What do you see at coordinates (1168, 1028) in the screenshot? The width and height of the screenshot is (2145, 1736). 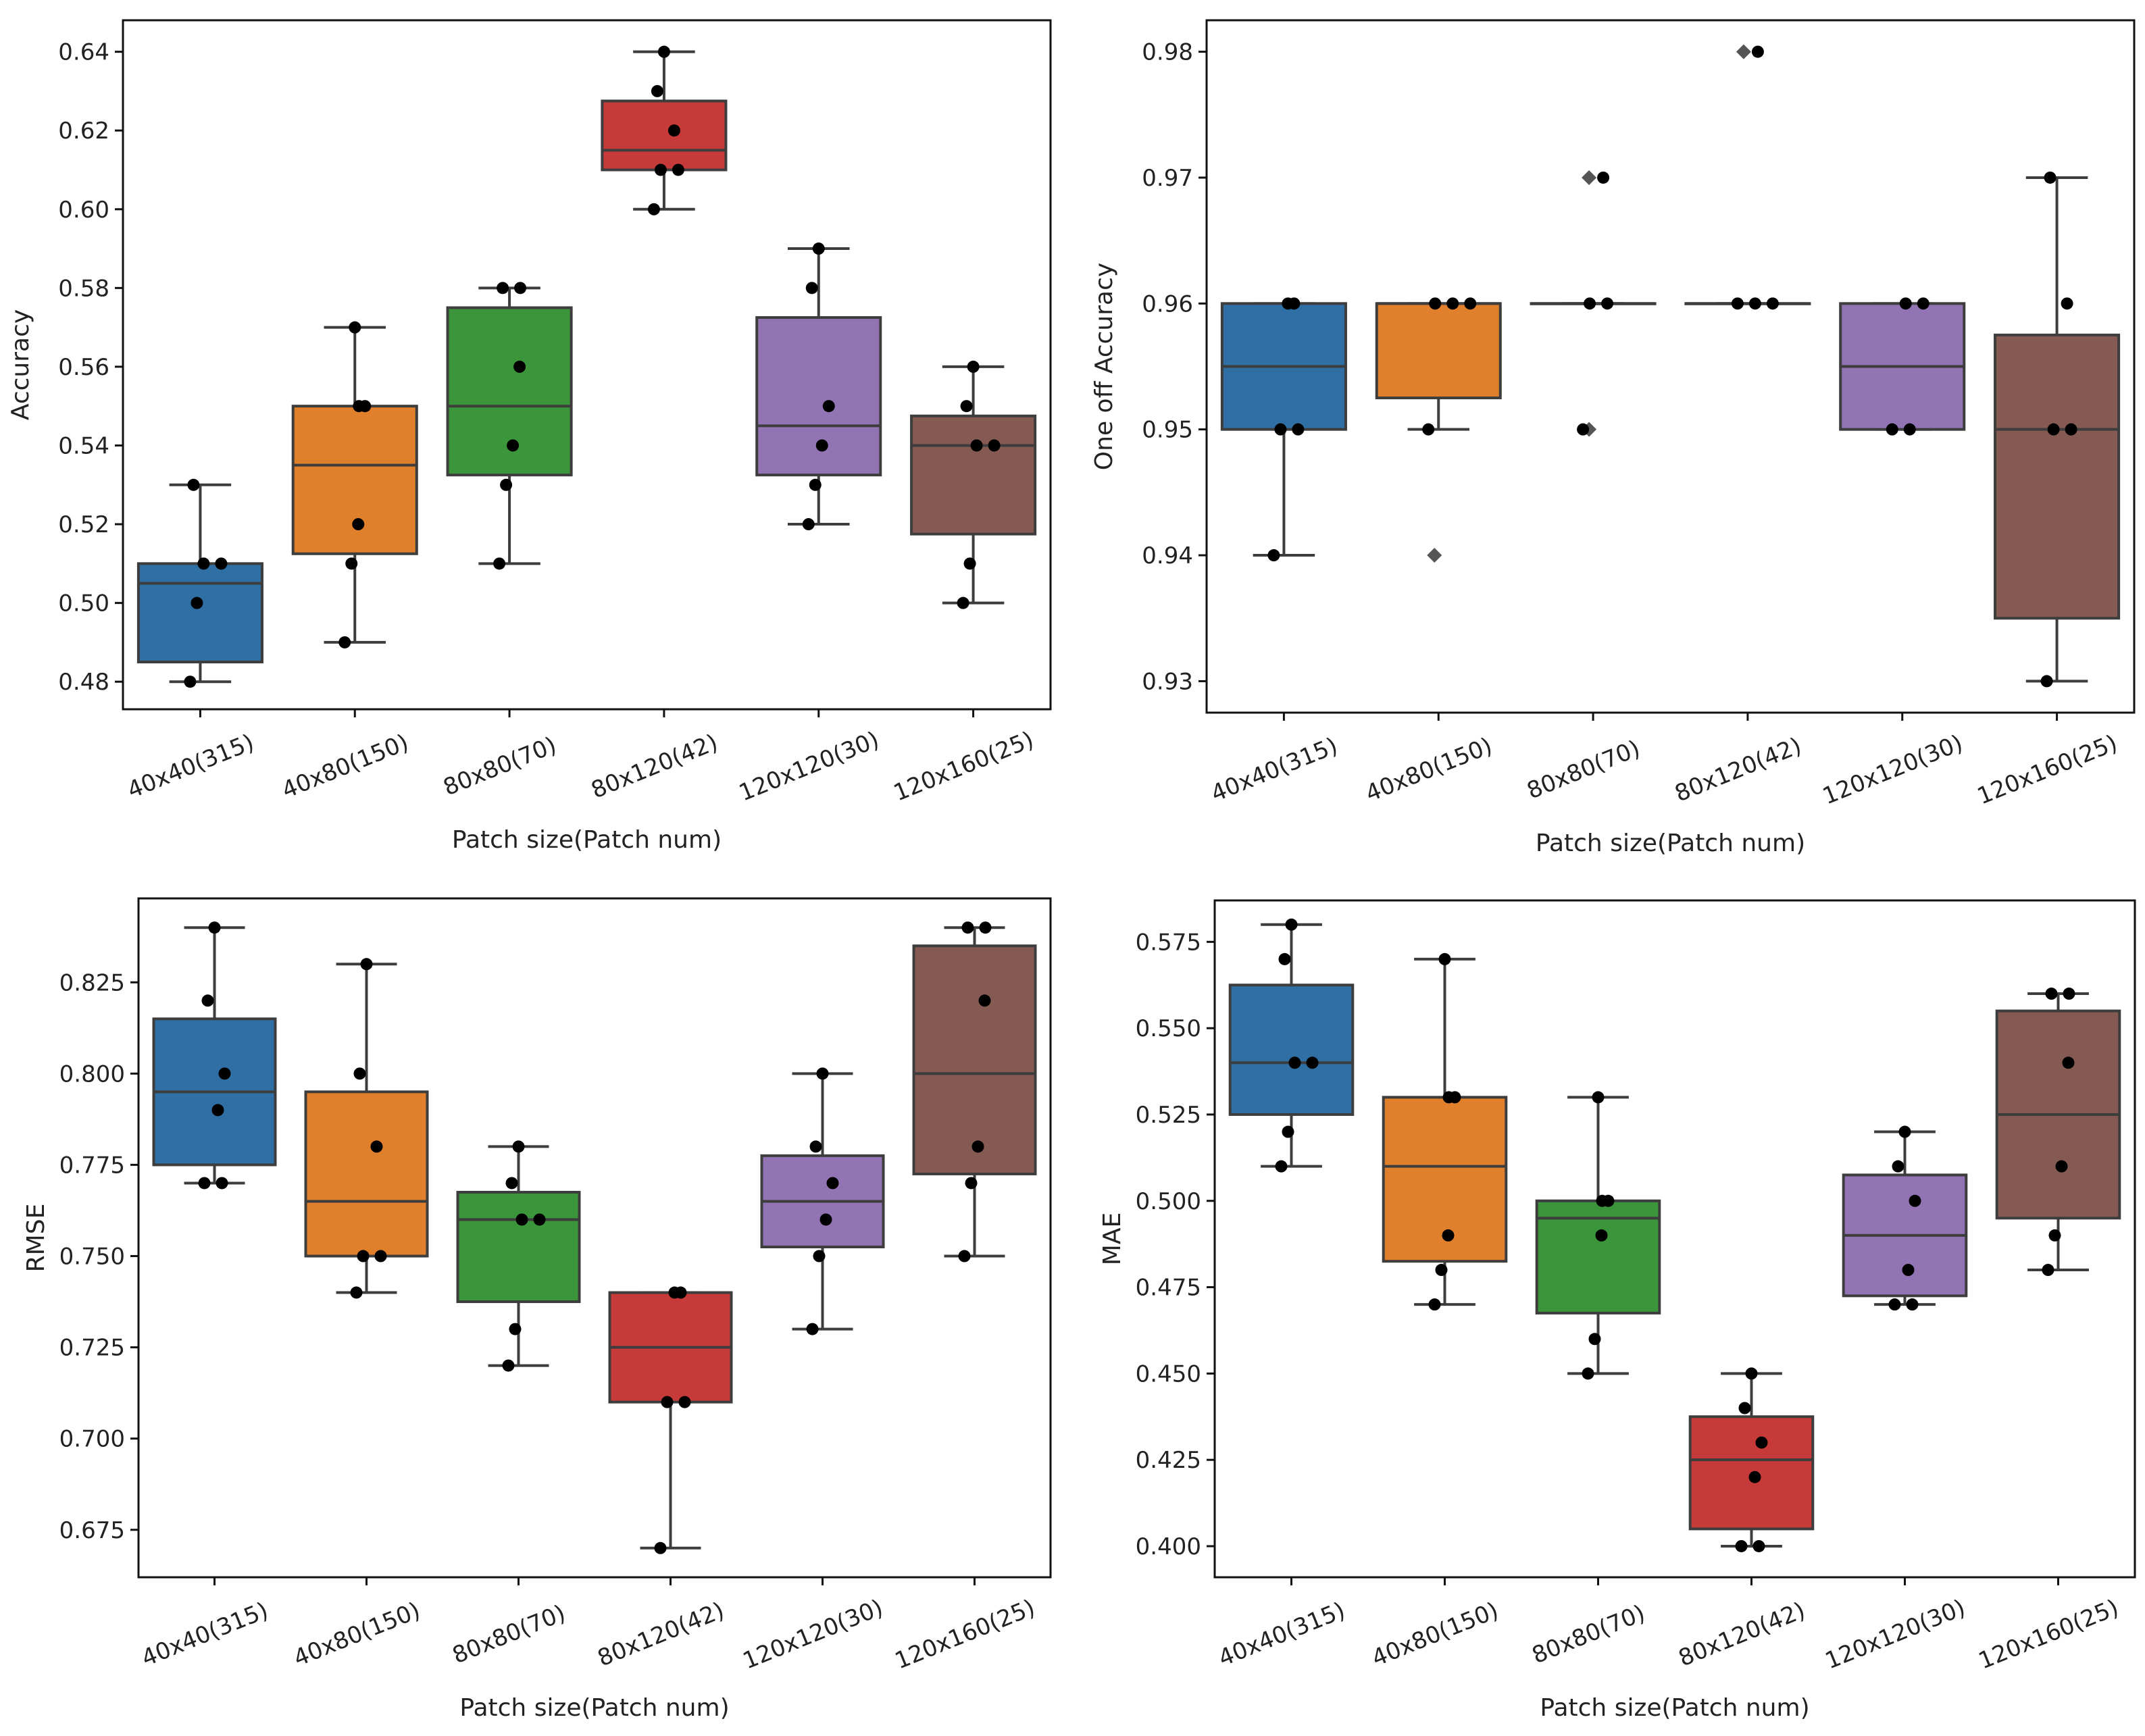 I see `y-tick-label: 0.550` at bounding box center [1168, 1028].